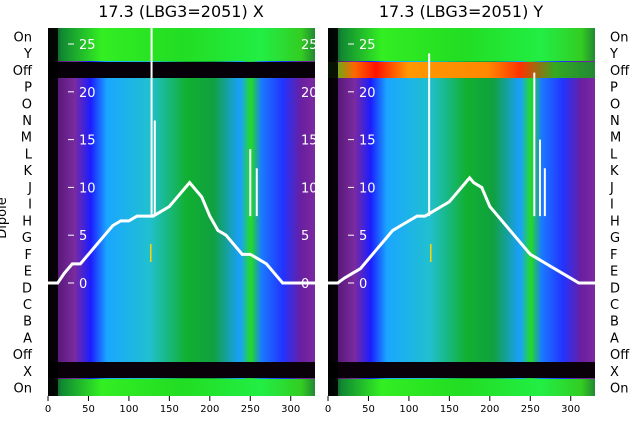 The height and width of the screenshot is (440, 640). Describe the element at coordinates (362, 165) in the screenshot. I see `overlay-ticks-y: 0 5 10 15 20 25` at that location.